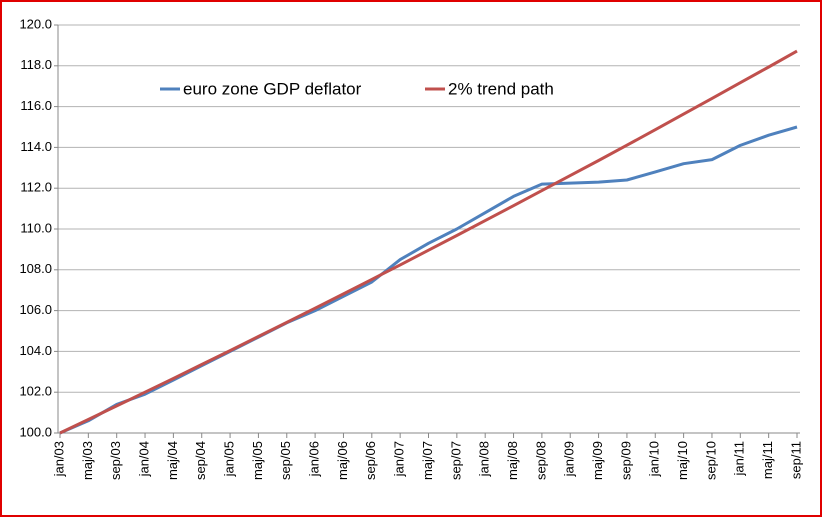 The height and width of the screenshot is (517, 822). I want to click on x-tick-label: maj/09, so click(597, 460).